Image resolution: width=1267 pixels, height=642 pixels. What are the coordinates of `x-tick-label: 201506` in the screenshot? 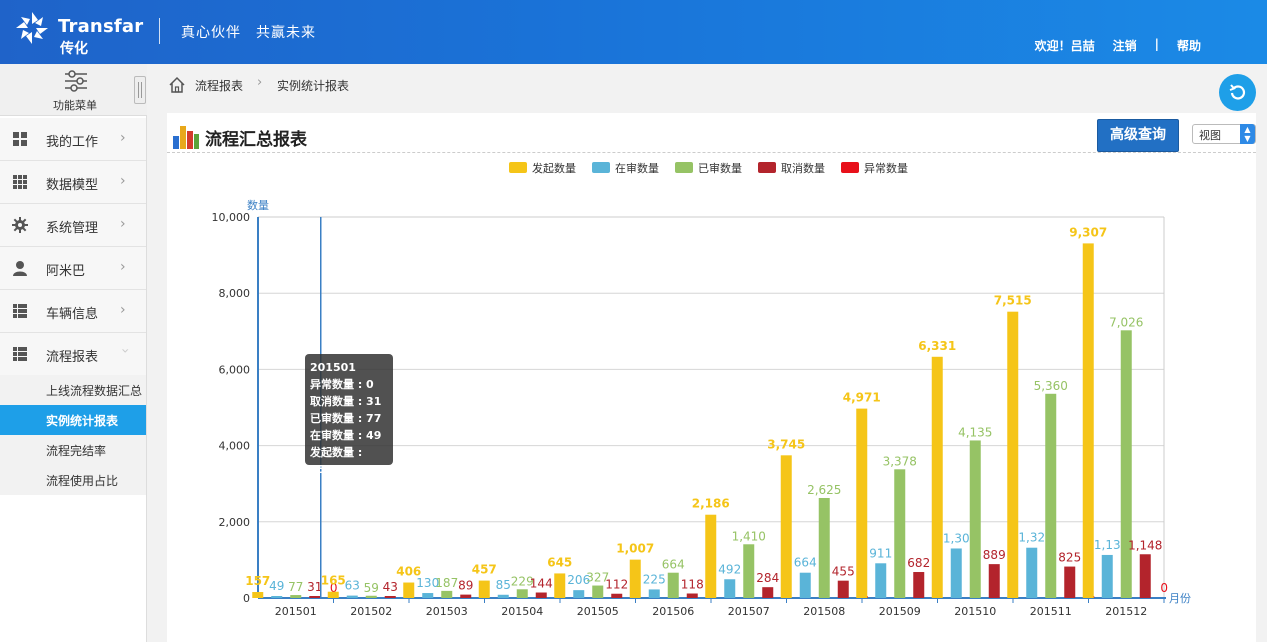 It's located at (673, 611).